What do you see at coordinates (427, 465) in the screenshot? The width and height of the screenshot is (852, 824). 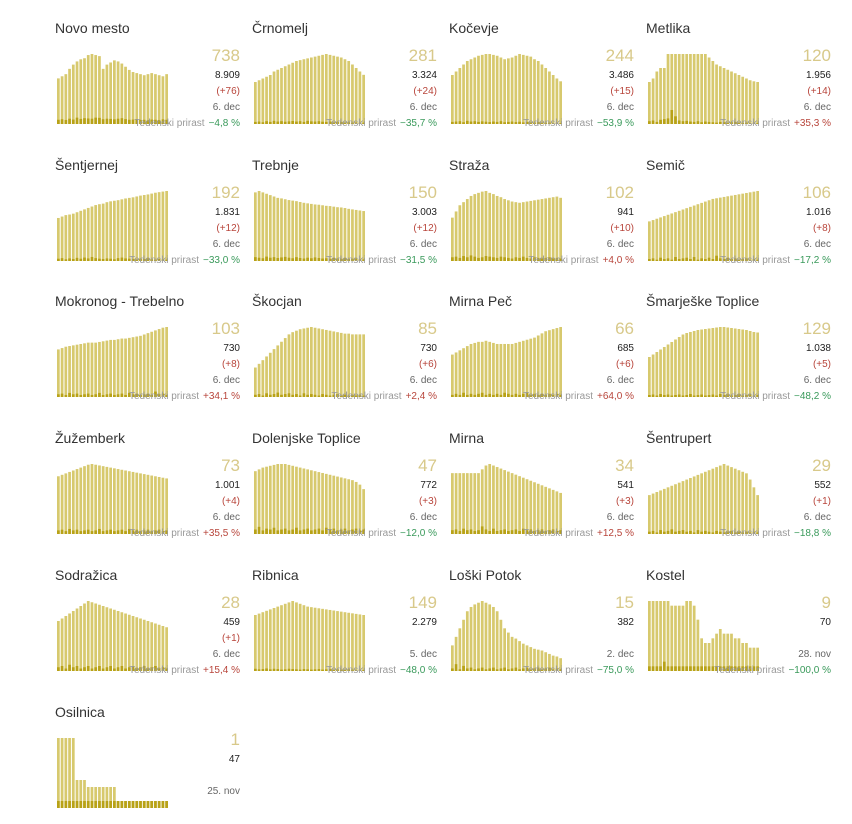 I see `active-cases-value: 47` at bounding box center [427, 465].